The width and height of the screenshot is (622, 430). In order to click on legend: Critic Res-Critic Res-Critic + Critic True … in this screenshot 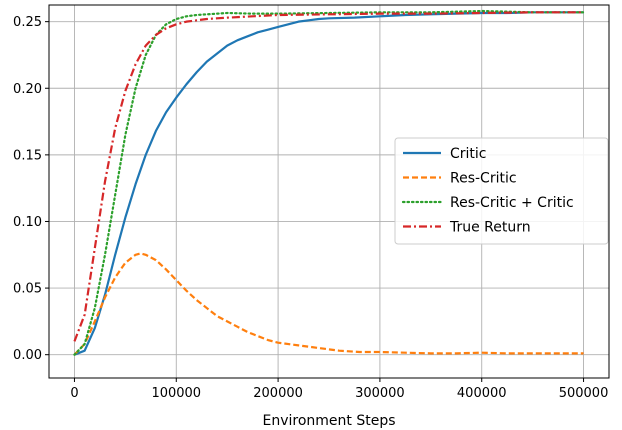, I will do `click(501, 191)`.